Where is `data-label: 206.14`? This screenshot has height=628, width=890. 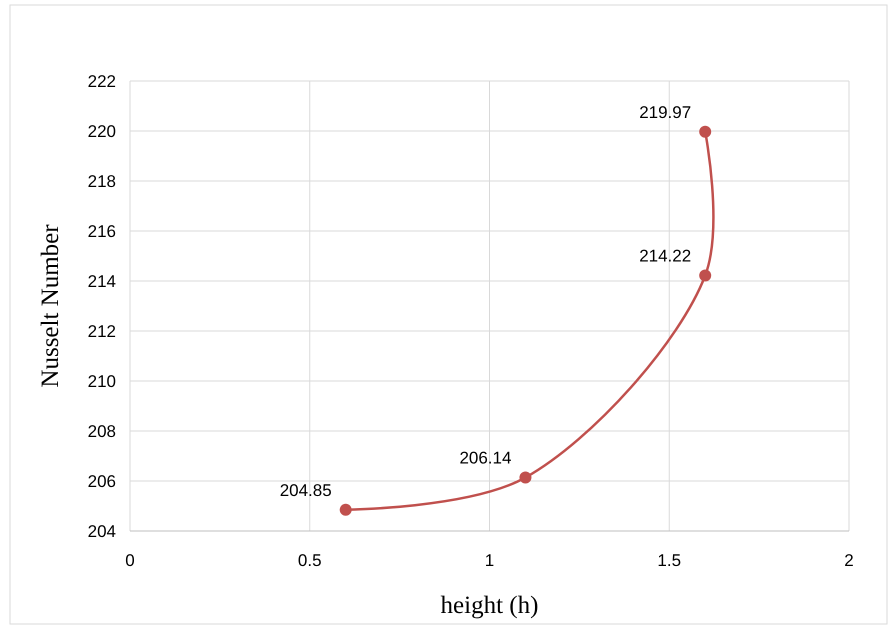
data-label: 206.14 is located at coordinates (485, 458).